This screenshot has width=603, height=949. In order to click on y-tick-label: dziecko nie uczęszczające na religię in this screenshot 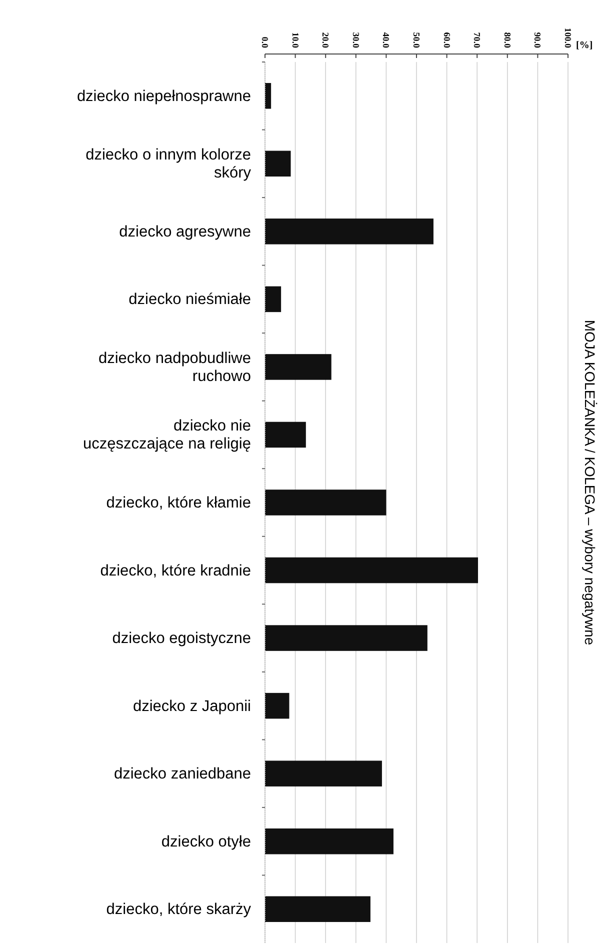, I will do `click(166, 434)`.